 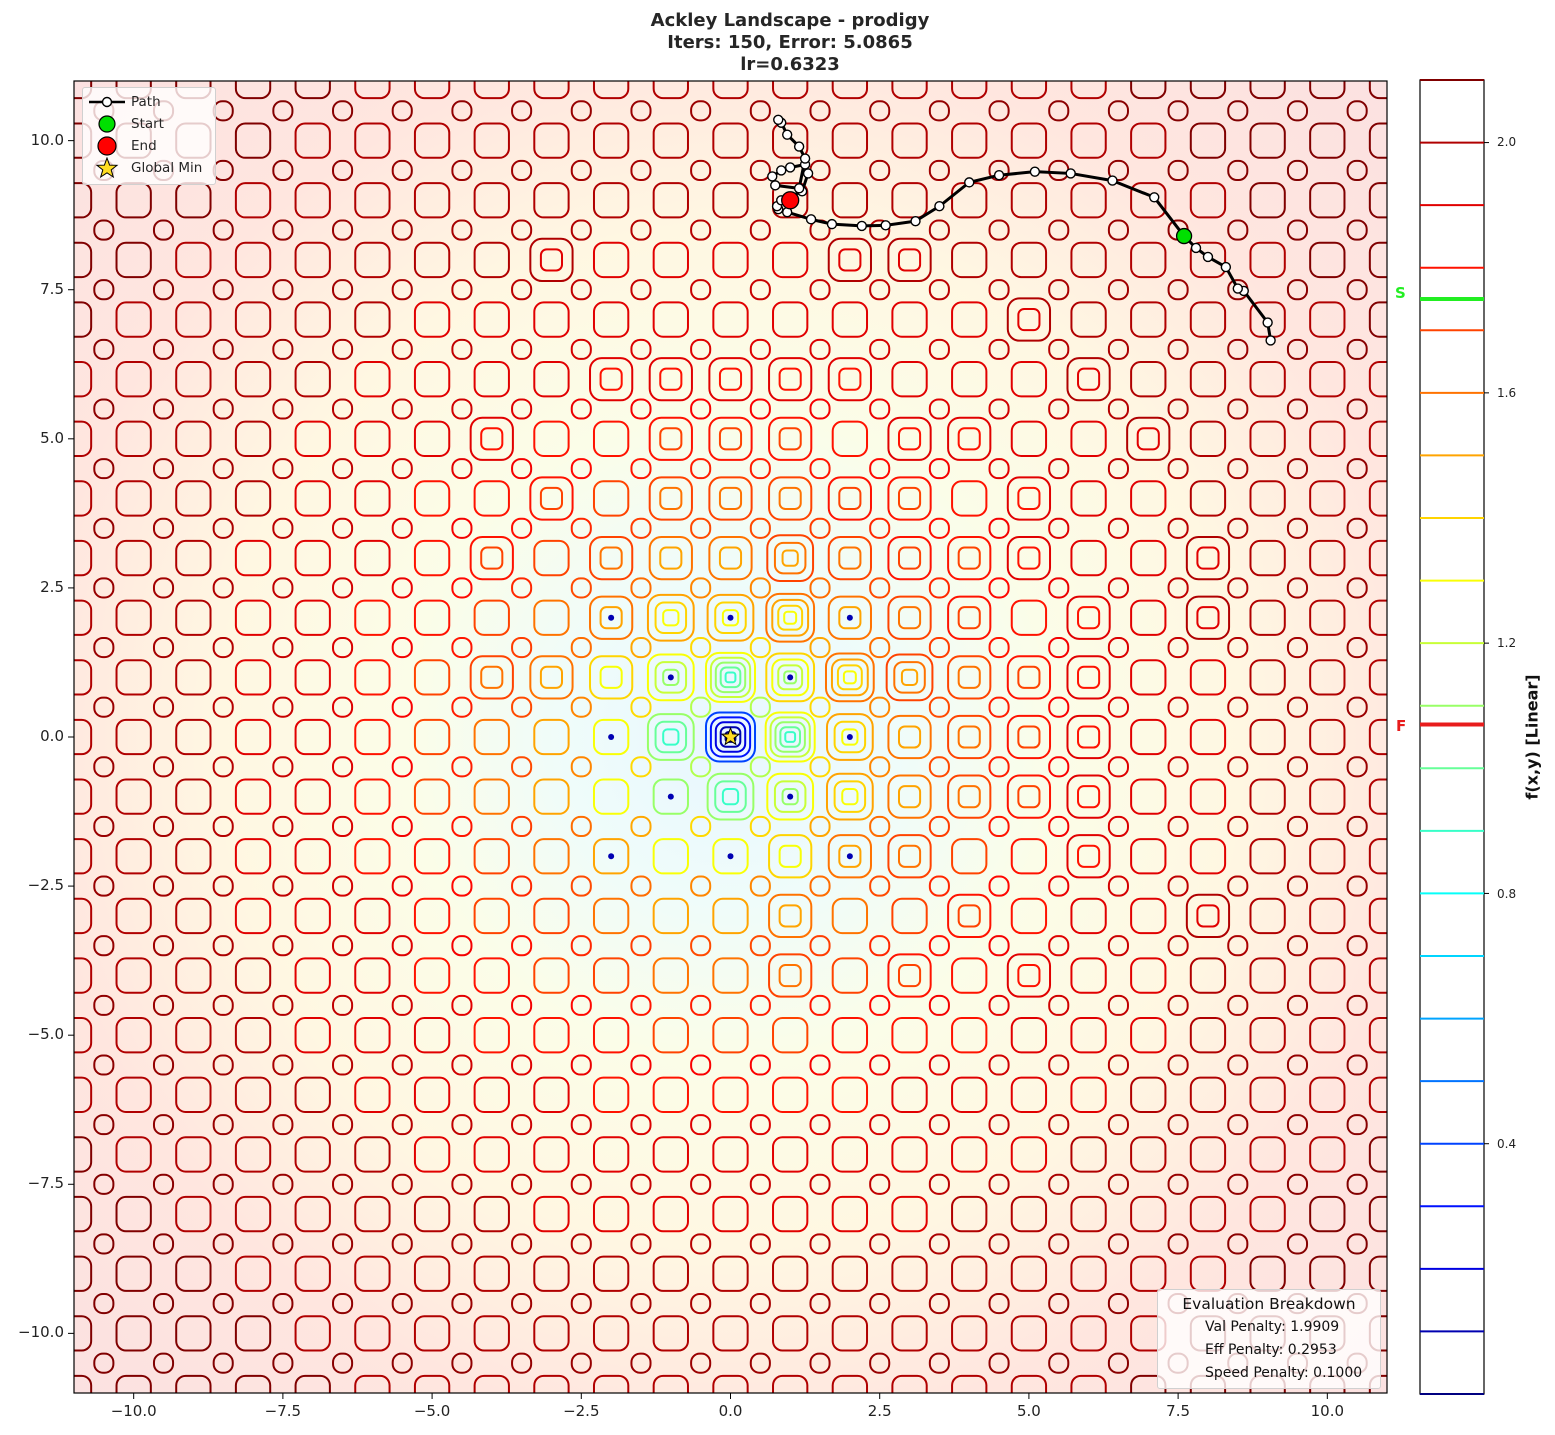 What do you see at coordinates (107, 124) in the screenshot?
I see `green-circle-icon` at bounding box center [107, 124].